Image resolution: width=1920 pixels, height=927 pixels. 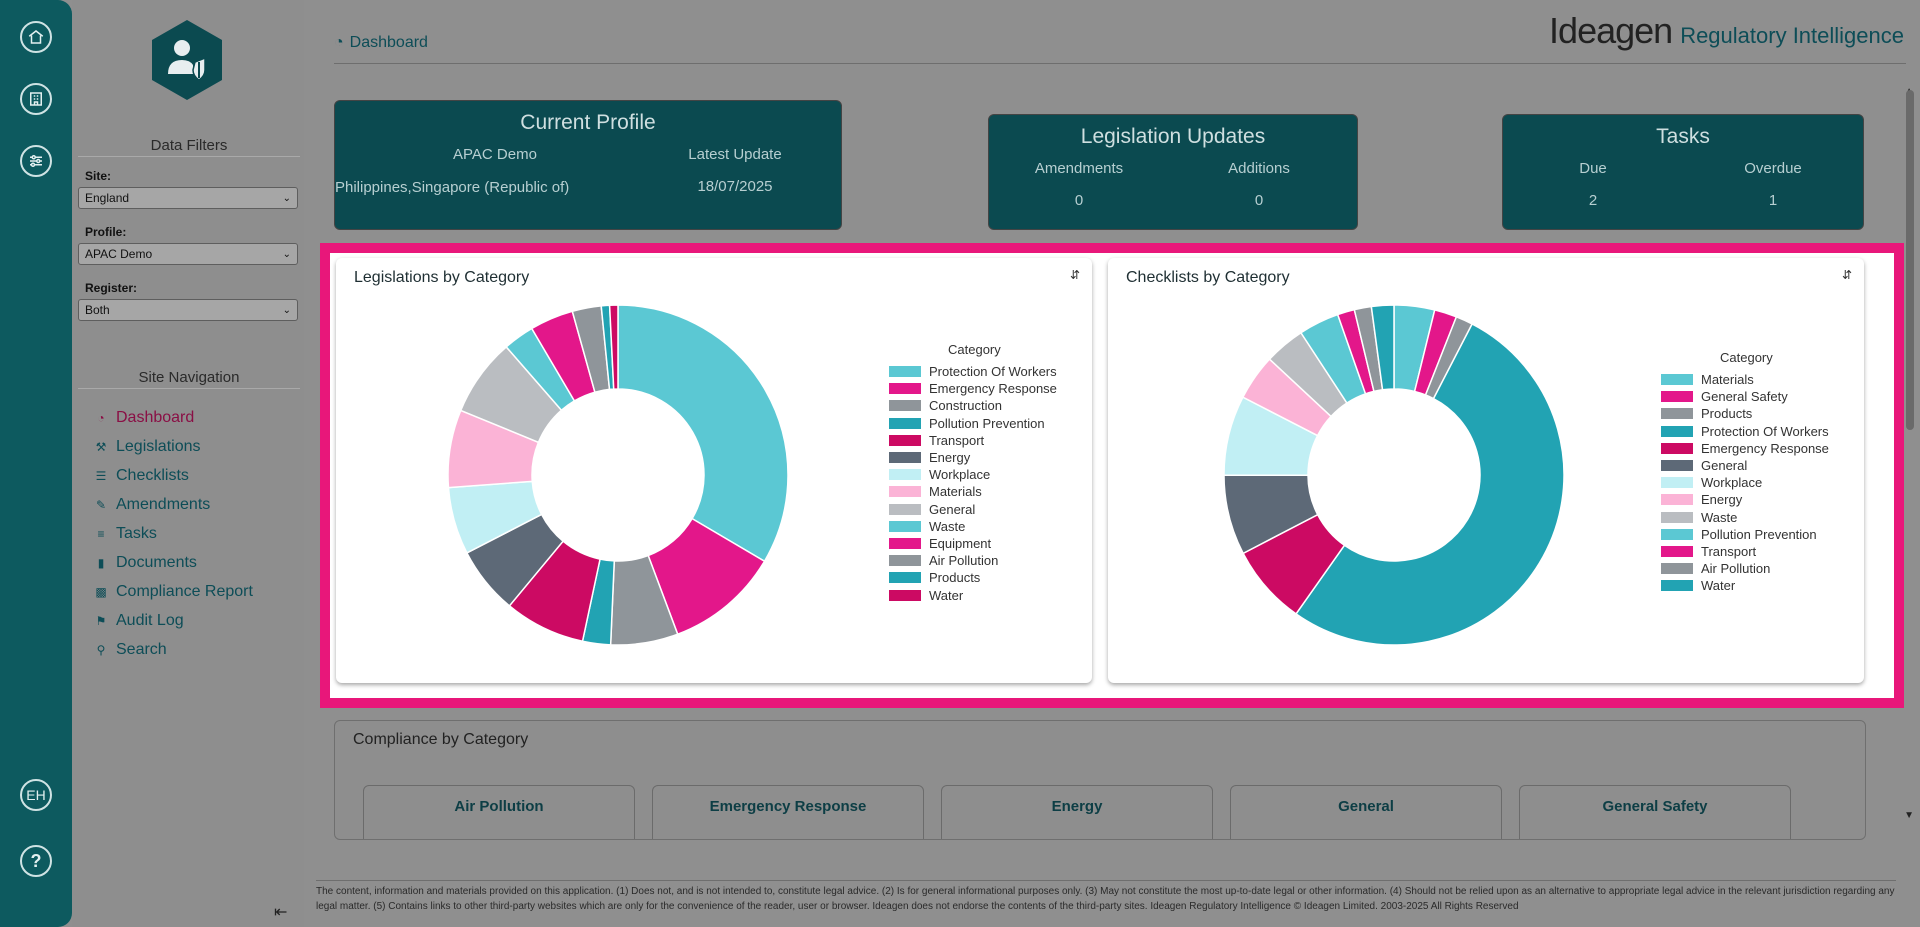 What do you see at coordinates (125, 534) in the screenshot?
I see `nav-tasks: ≡ Tasks` at bounding box center [125, 534].